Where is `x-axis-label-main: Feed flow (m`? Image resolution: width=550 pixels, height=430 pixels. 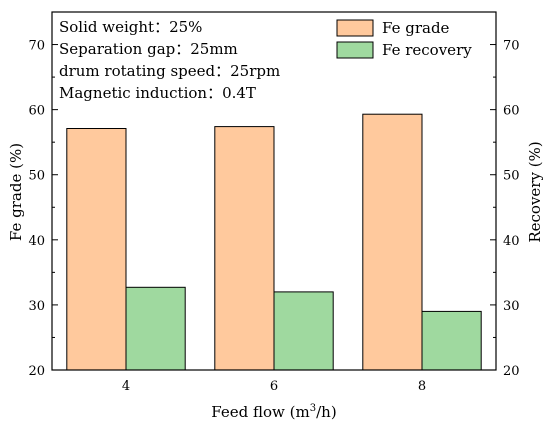 x-axis-label-main: Feed flow (m is located at coordinates (260, 412).